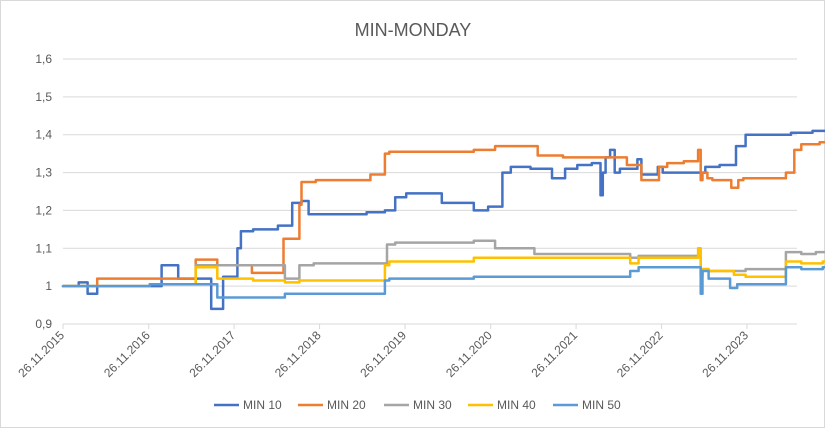  I want to click on y-tick-label: 1,4, so click(43, 135).